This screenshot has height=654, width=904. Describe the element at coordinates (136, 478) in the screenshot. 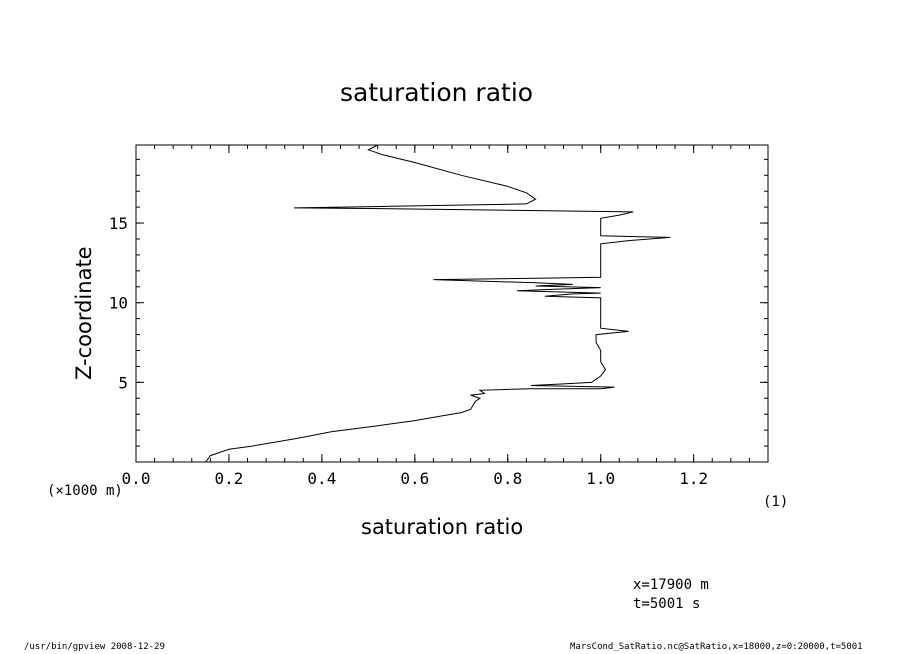

I see `x-tick-label: 0.0` at that location.